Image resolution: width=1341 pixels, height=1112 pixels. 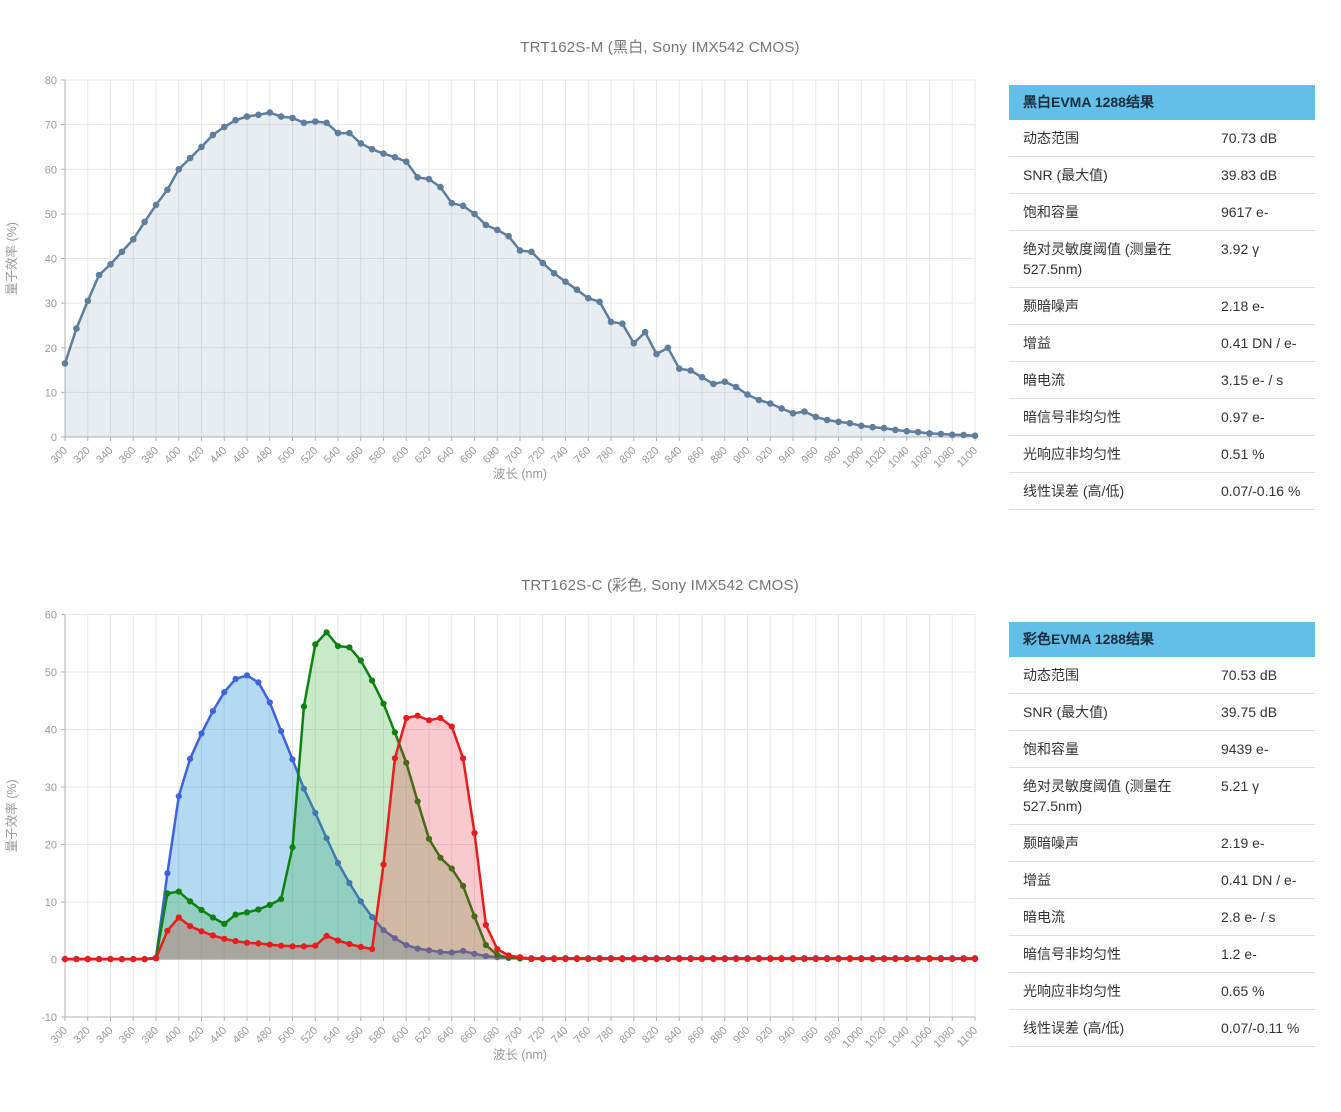 I want to click on result-value: 0.97 e-, so click(x=1243, y=417).